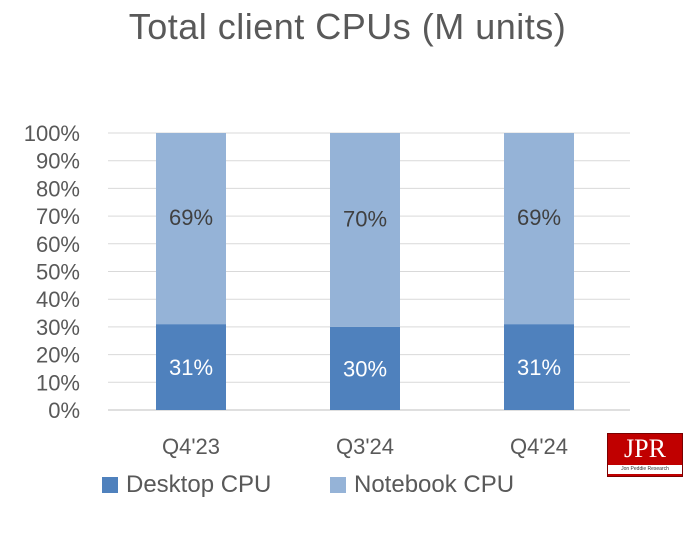  I want to click on x-tick-label: Q4'24, so click(539, 446).